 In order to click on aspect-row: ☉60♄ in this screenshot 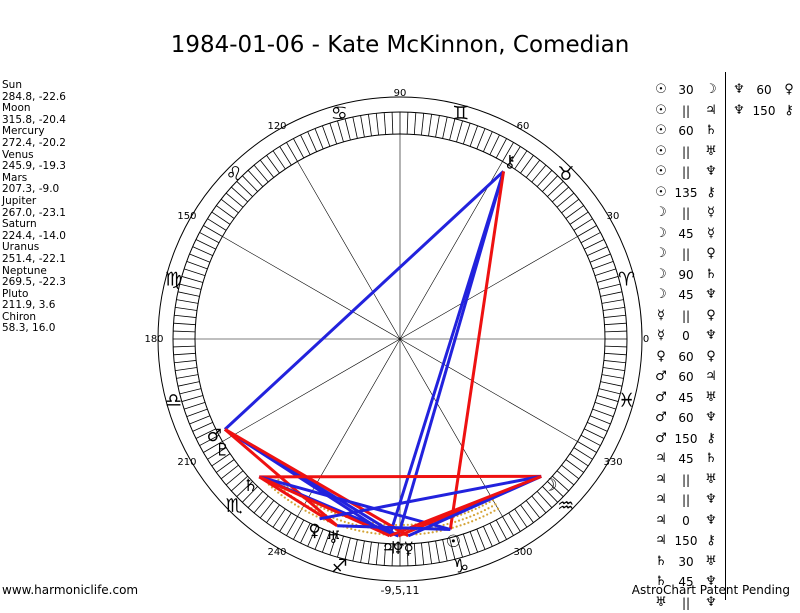, I will do `click(686, 131)`.